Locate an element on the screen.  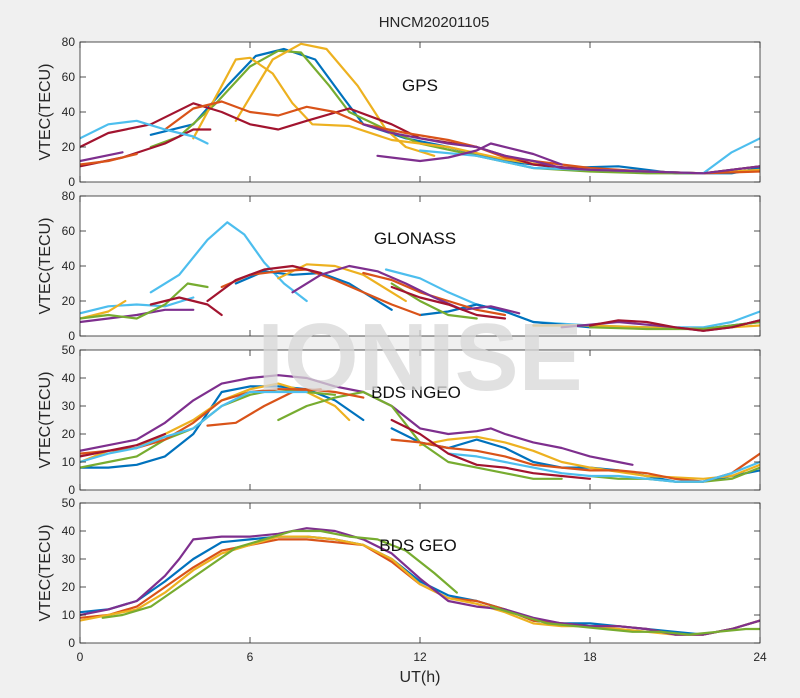
figure-title: HNCM20201105 is located at coordinates (434, 22).